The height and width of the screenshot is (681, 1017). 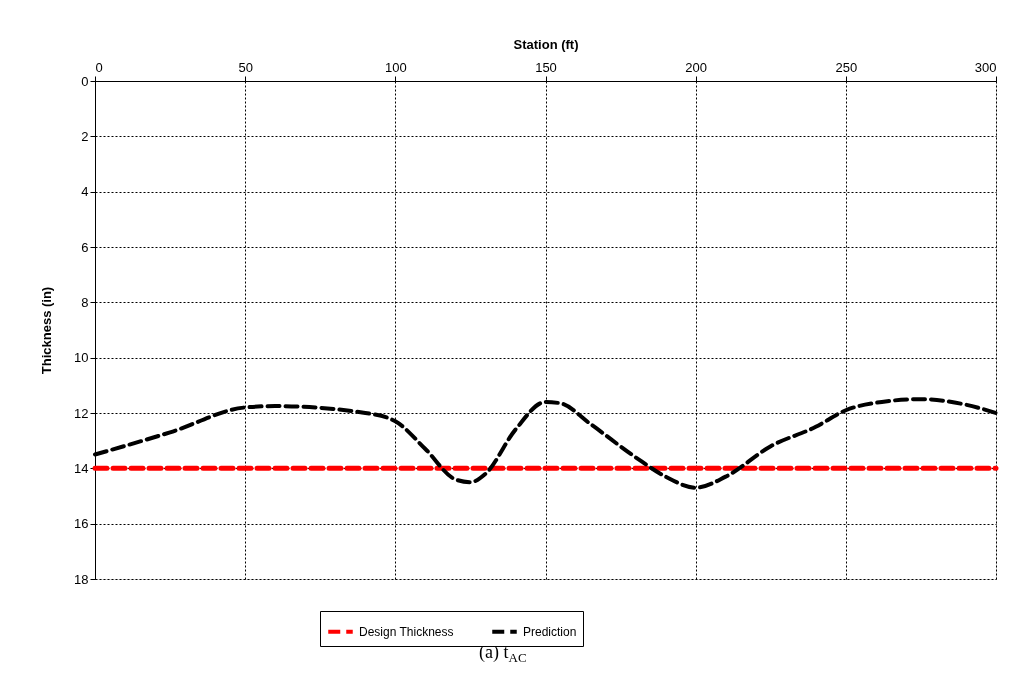 What do you see at coordinates (406, 631) in the screenshot?
I see `legend-label: Design Thickness` at bounding box center [406, 631].